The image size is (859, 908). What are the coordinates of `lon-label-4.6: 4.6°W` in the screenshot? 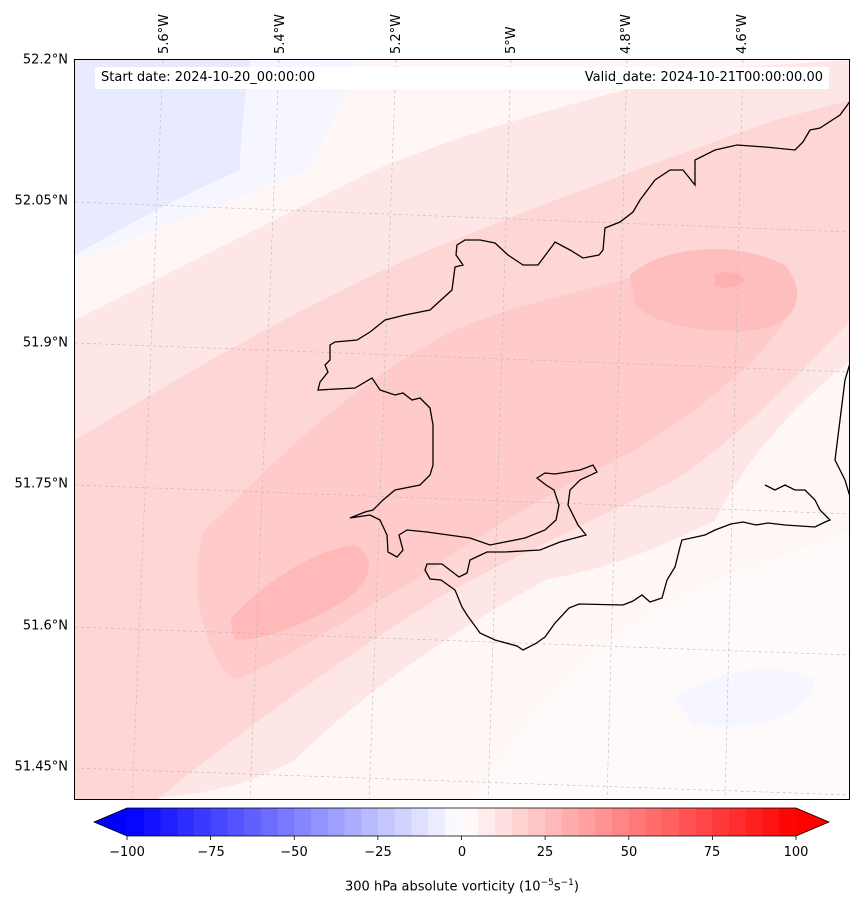 It's located at (742, 33).